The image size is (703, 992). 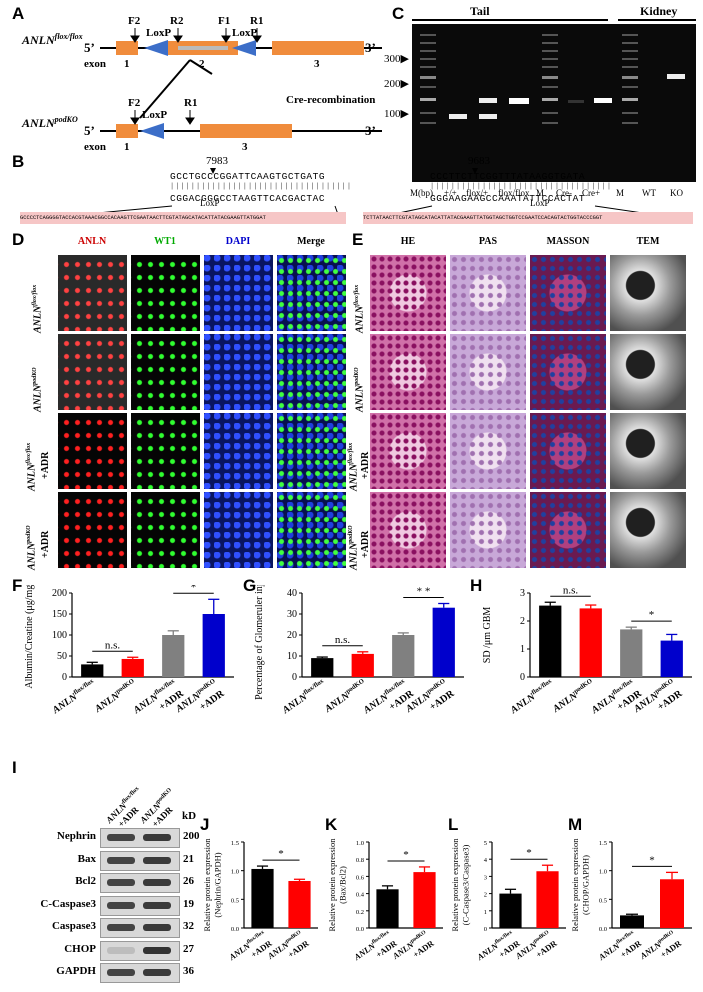 What do you see at coordinates (466, 884) in the screenshot?
I see `y-axis-label: (C-Caspase3/Caspase3)` at bounding box center [466, 884].